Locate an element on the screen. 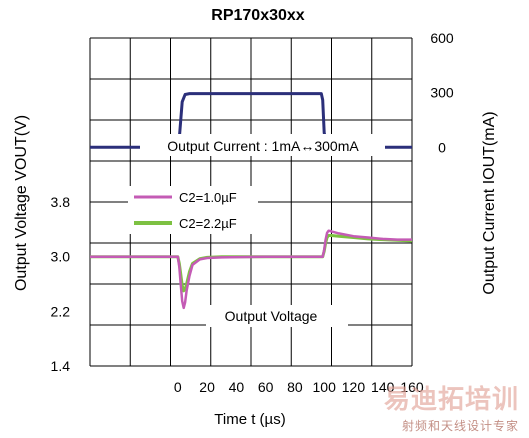 The height and width of the screenshot is (438, 529). x-tick-label: 100 is located at coordinates (325, 387).